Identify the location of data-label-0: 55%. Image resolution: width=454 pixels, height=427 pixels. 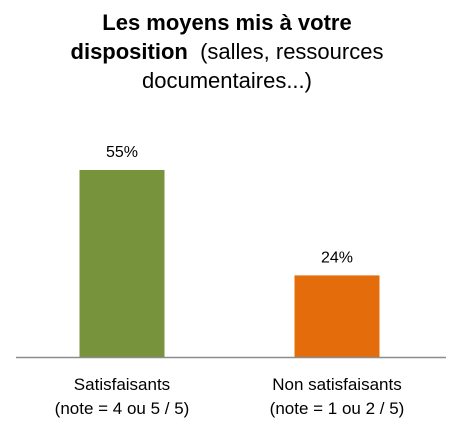
(122, 152).